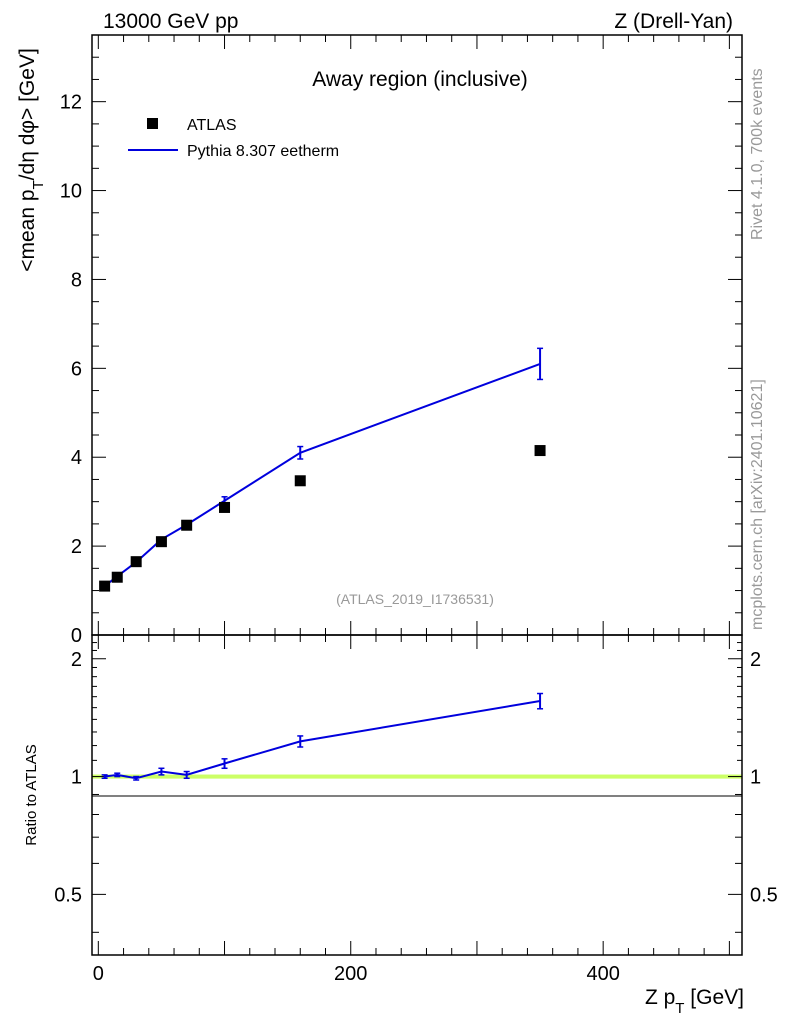 The height and width of the screenshot is (1024, 786). I want to click on ratio-y-tick-label: 1, so click(76, 778).